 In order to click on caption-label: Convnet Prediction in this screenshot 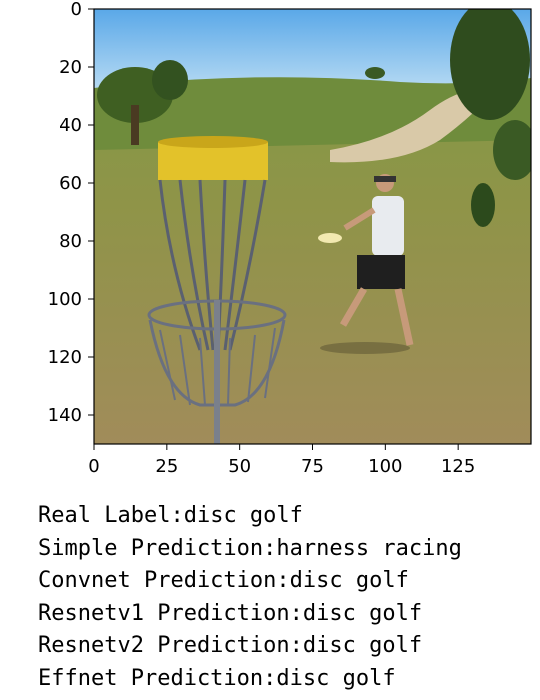, I will do `click(157, 580)`.